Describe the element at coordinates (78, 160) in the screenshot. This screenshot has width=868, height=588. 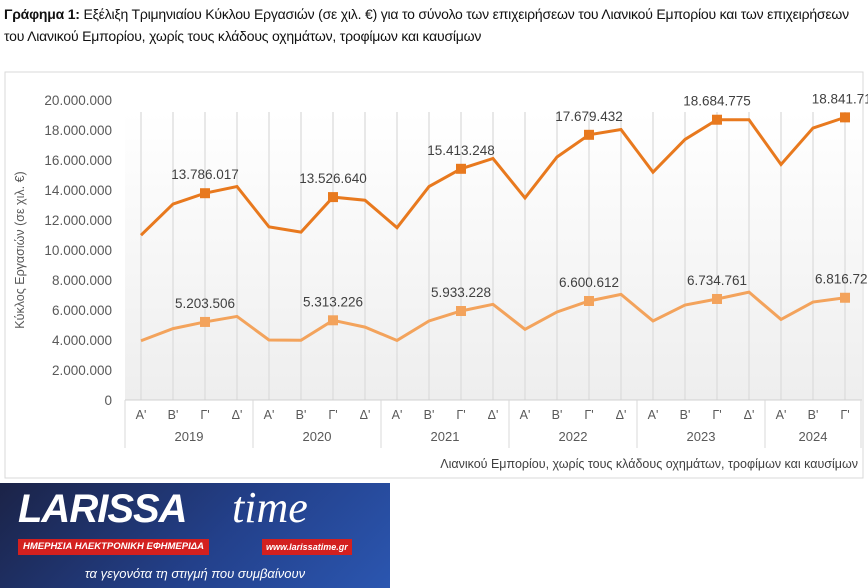
I see `y-tick-label: 16.000.000` at that location.